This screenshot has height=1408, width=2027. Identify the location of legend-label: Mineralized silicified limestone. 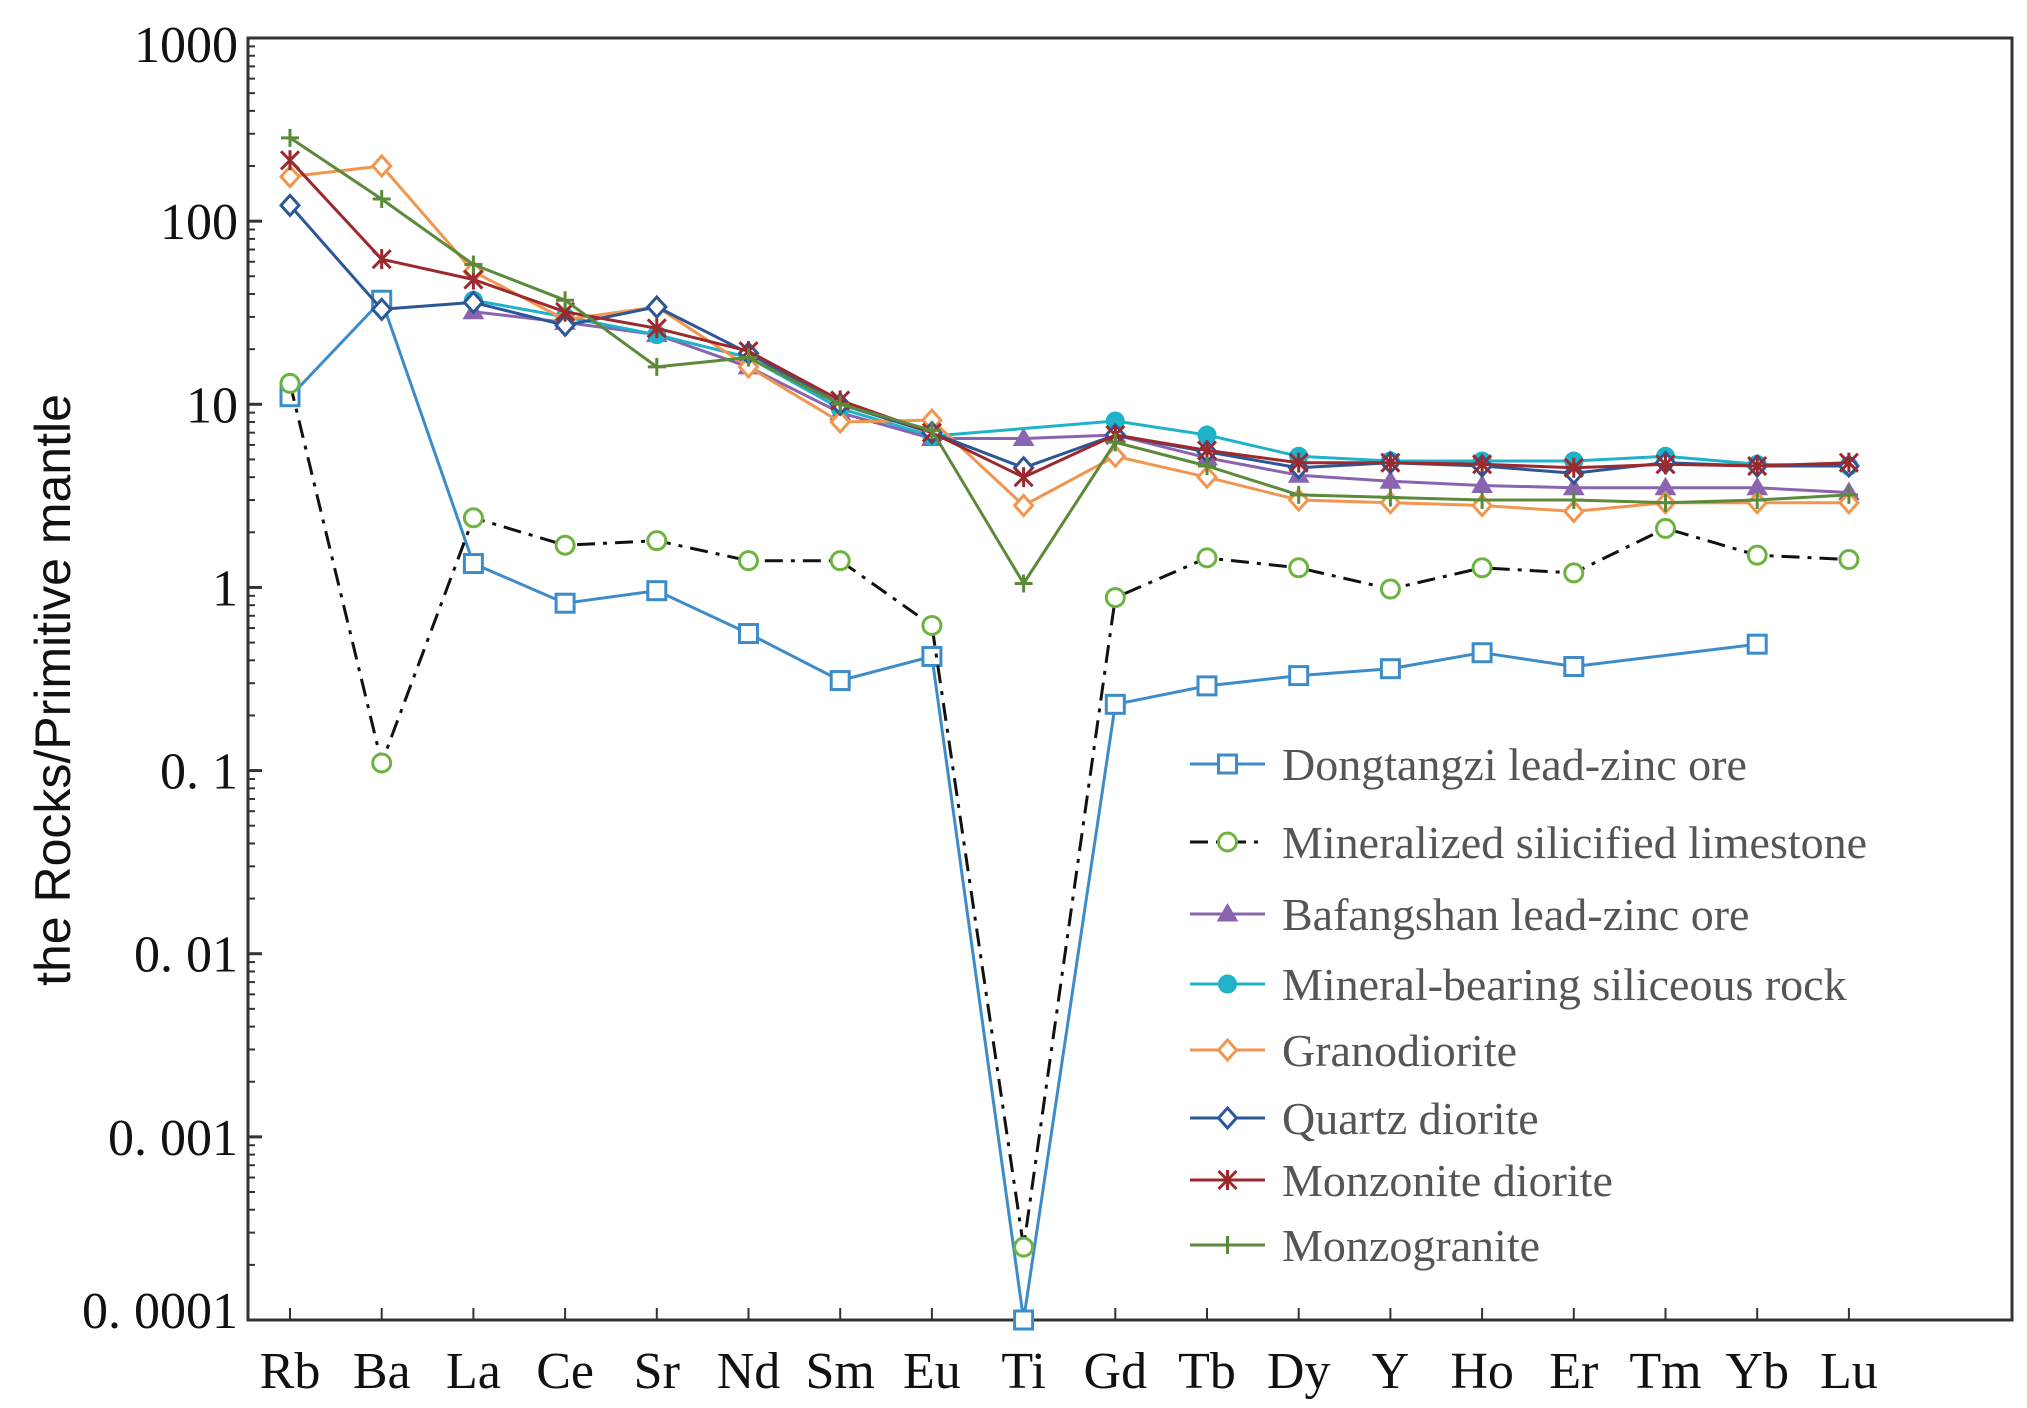
(1574, 842).